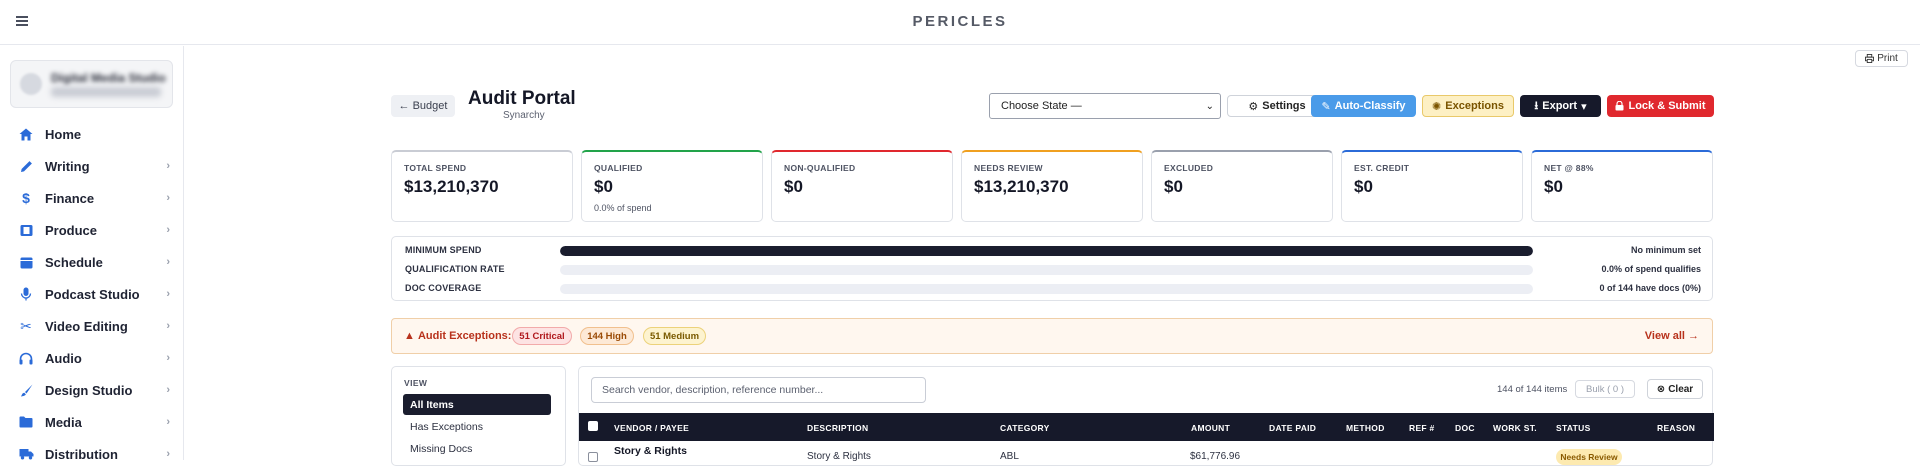  Describe the element at coordinates (92, 166) in the screenshot. I see `sidebar-item-writing: Writing ›` at that location.